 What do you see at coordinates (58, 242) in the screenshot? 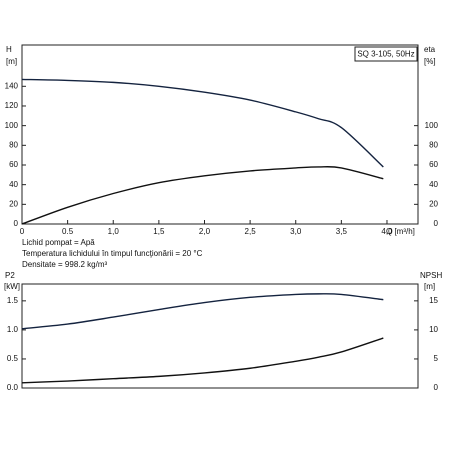
I see `annotation: Lichid pompat = Apă` at bounding box center [58, 242].